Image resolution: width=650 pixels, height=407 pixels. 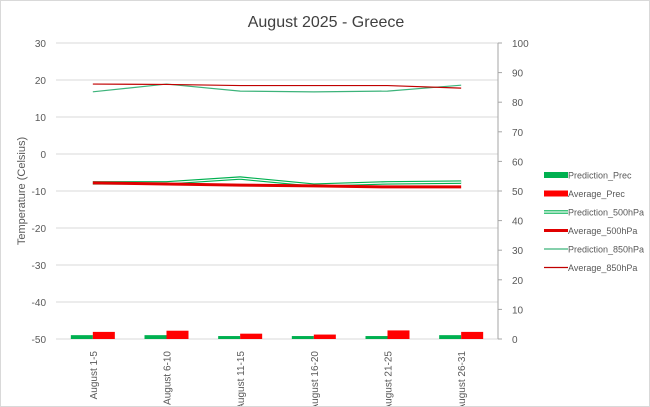 I want to click on x-tick-label: August 1-5, so click(x=94, y=375).